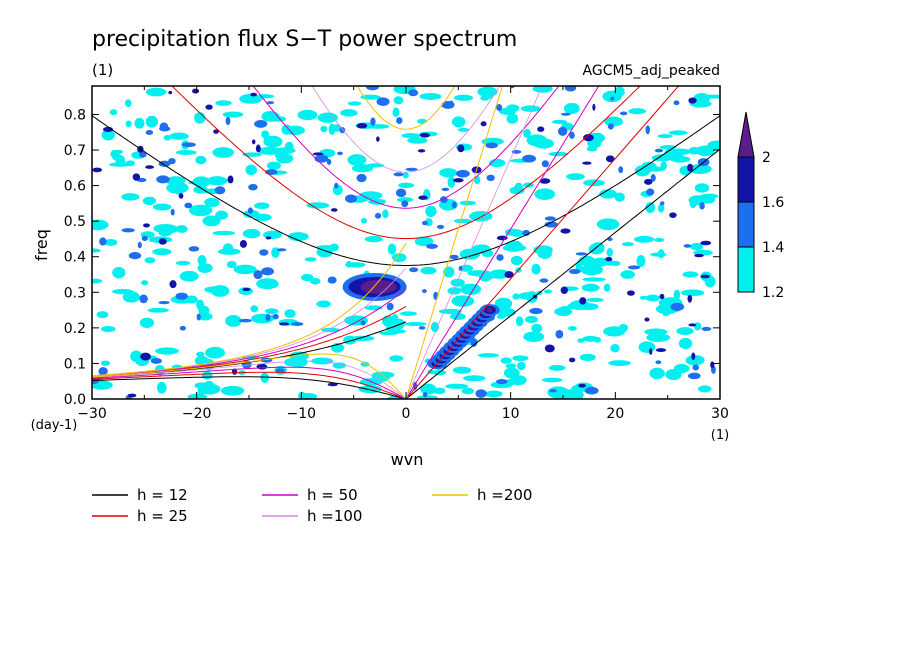 This screenshot has height=654, width=904. Describe the element at coordinates (54, 425) in the screenshot. I see `y-unit-label: (day-1)` at that location.